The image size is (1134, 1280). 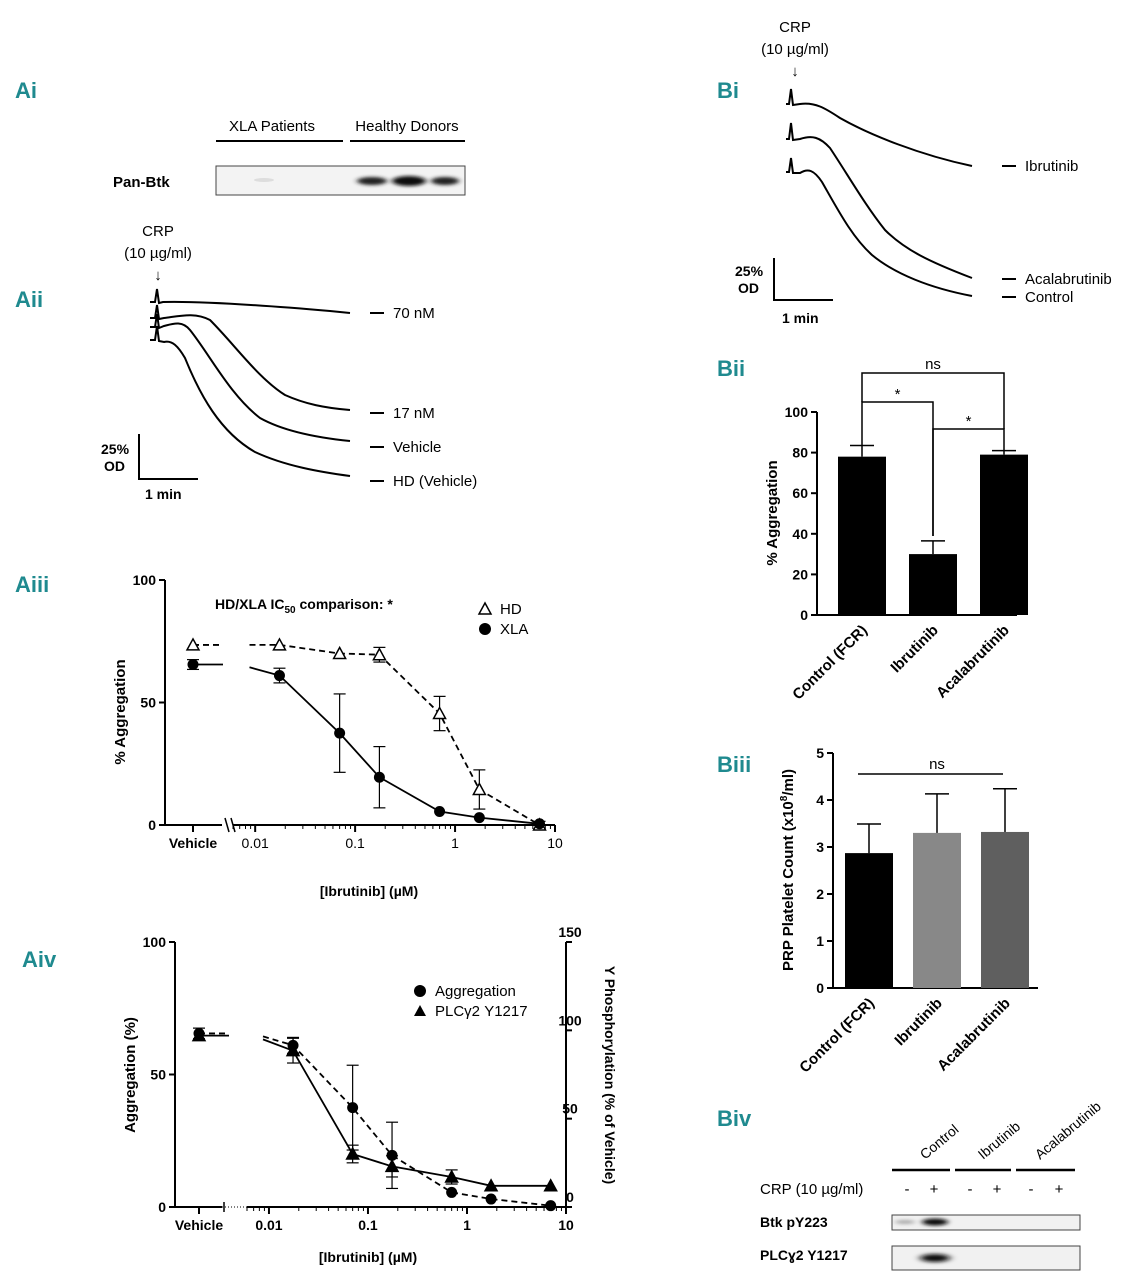 What do you see at coordinates (728, 90) in the screenshot?
I see `panel-label-bi: Bi` at bounding box center [728, 90].